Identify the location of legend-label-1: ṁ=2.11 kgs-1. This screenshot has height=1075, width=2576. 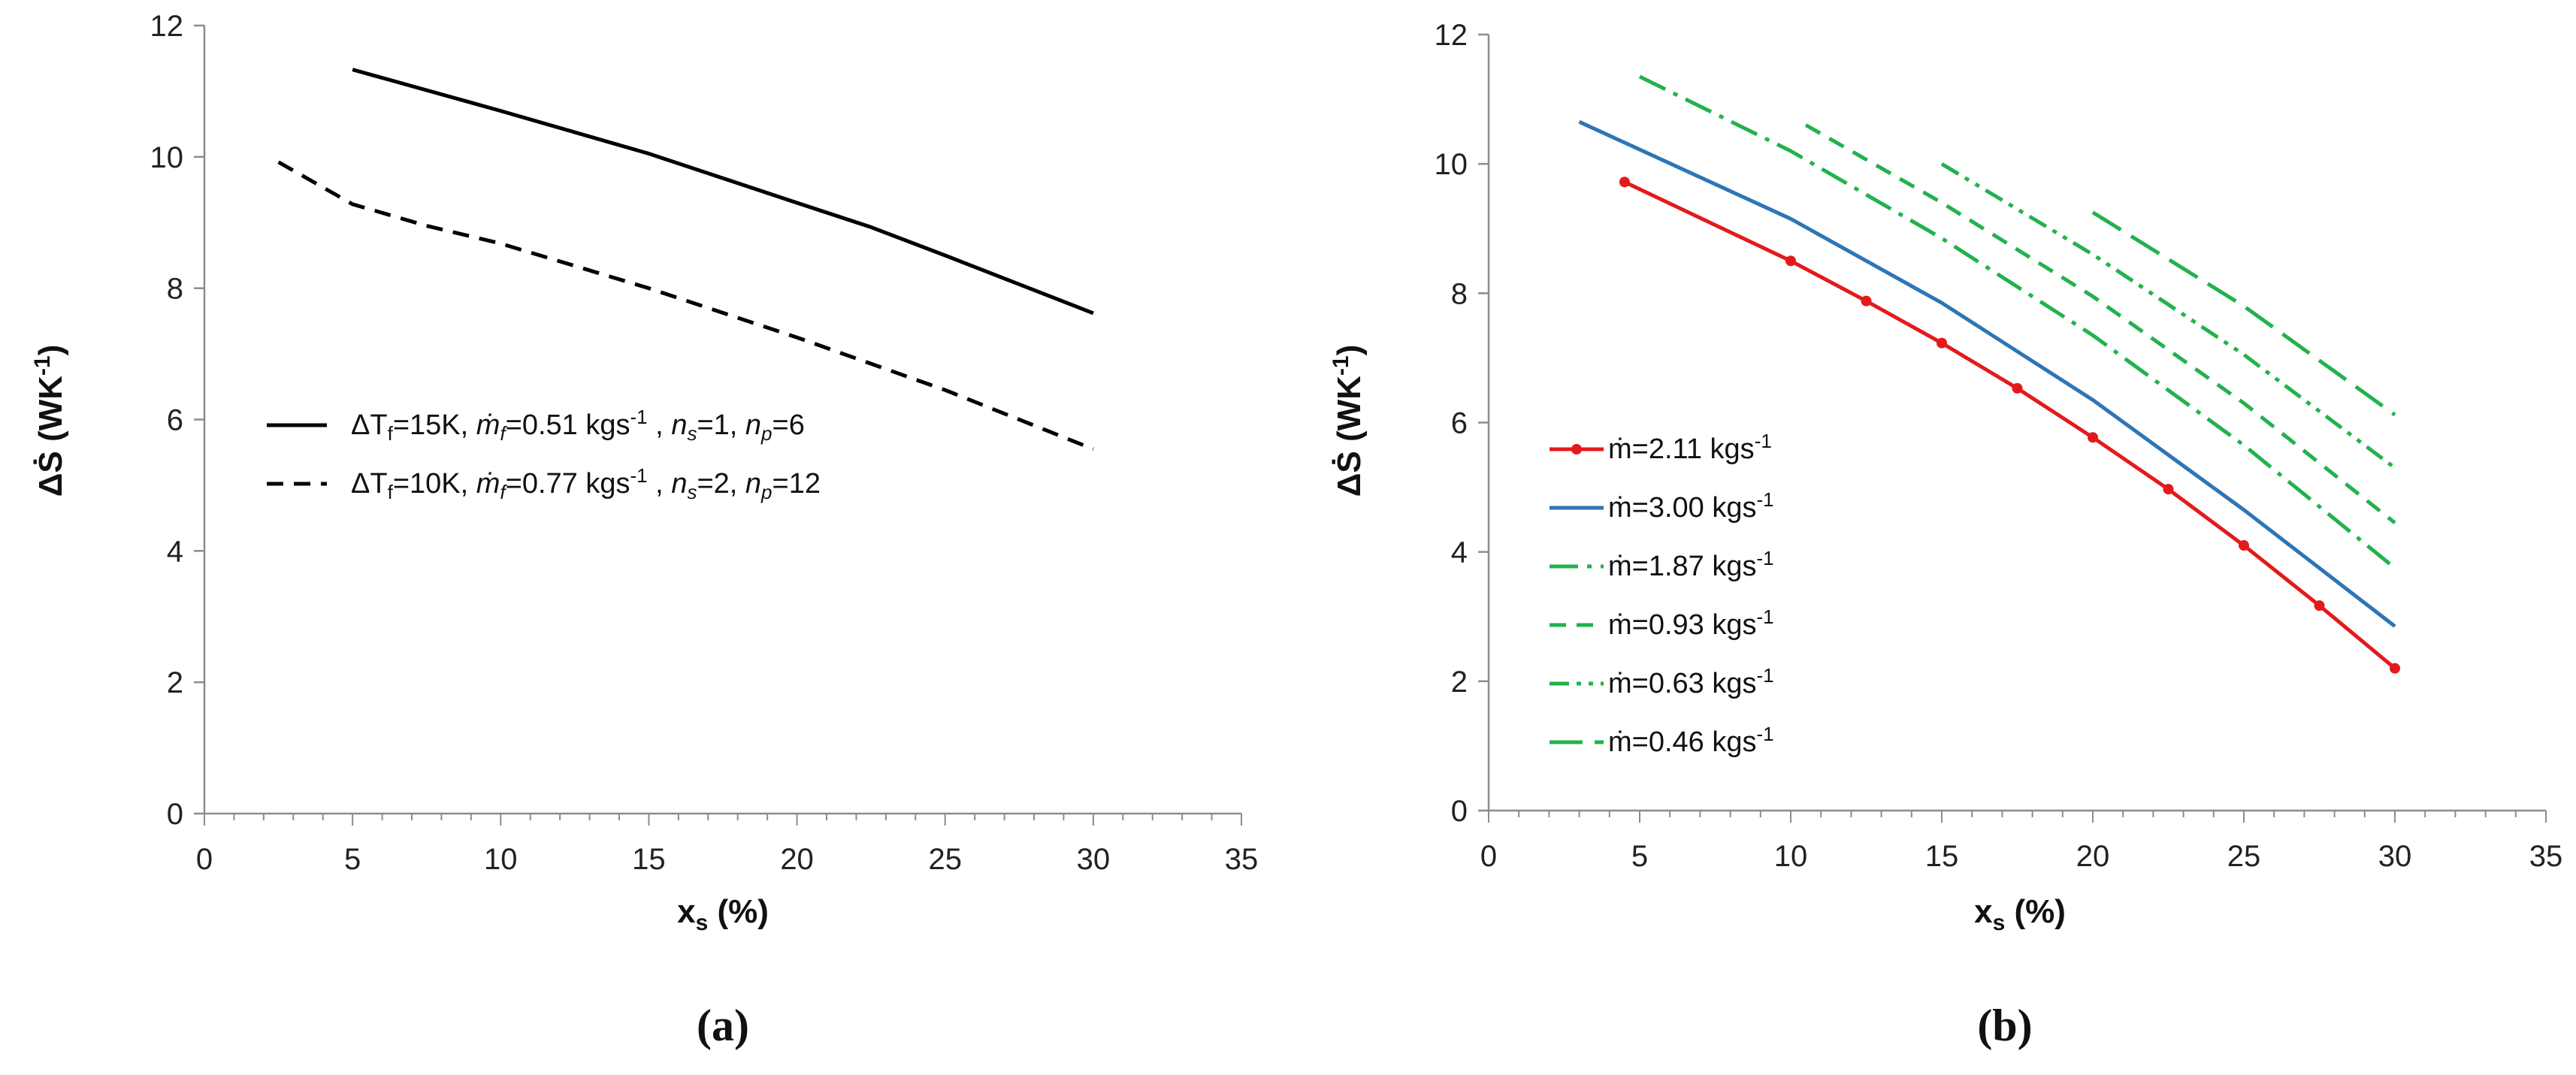
(1690, 447).